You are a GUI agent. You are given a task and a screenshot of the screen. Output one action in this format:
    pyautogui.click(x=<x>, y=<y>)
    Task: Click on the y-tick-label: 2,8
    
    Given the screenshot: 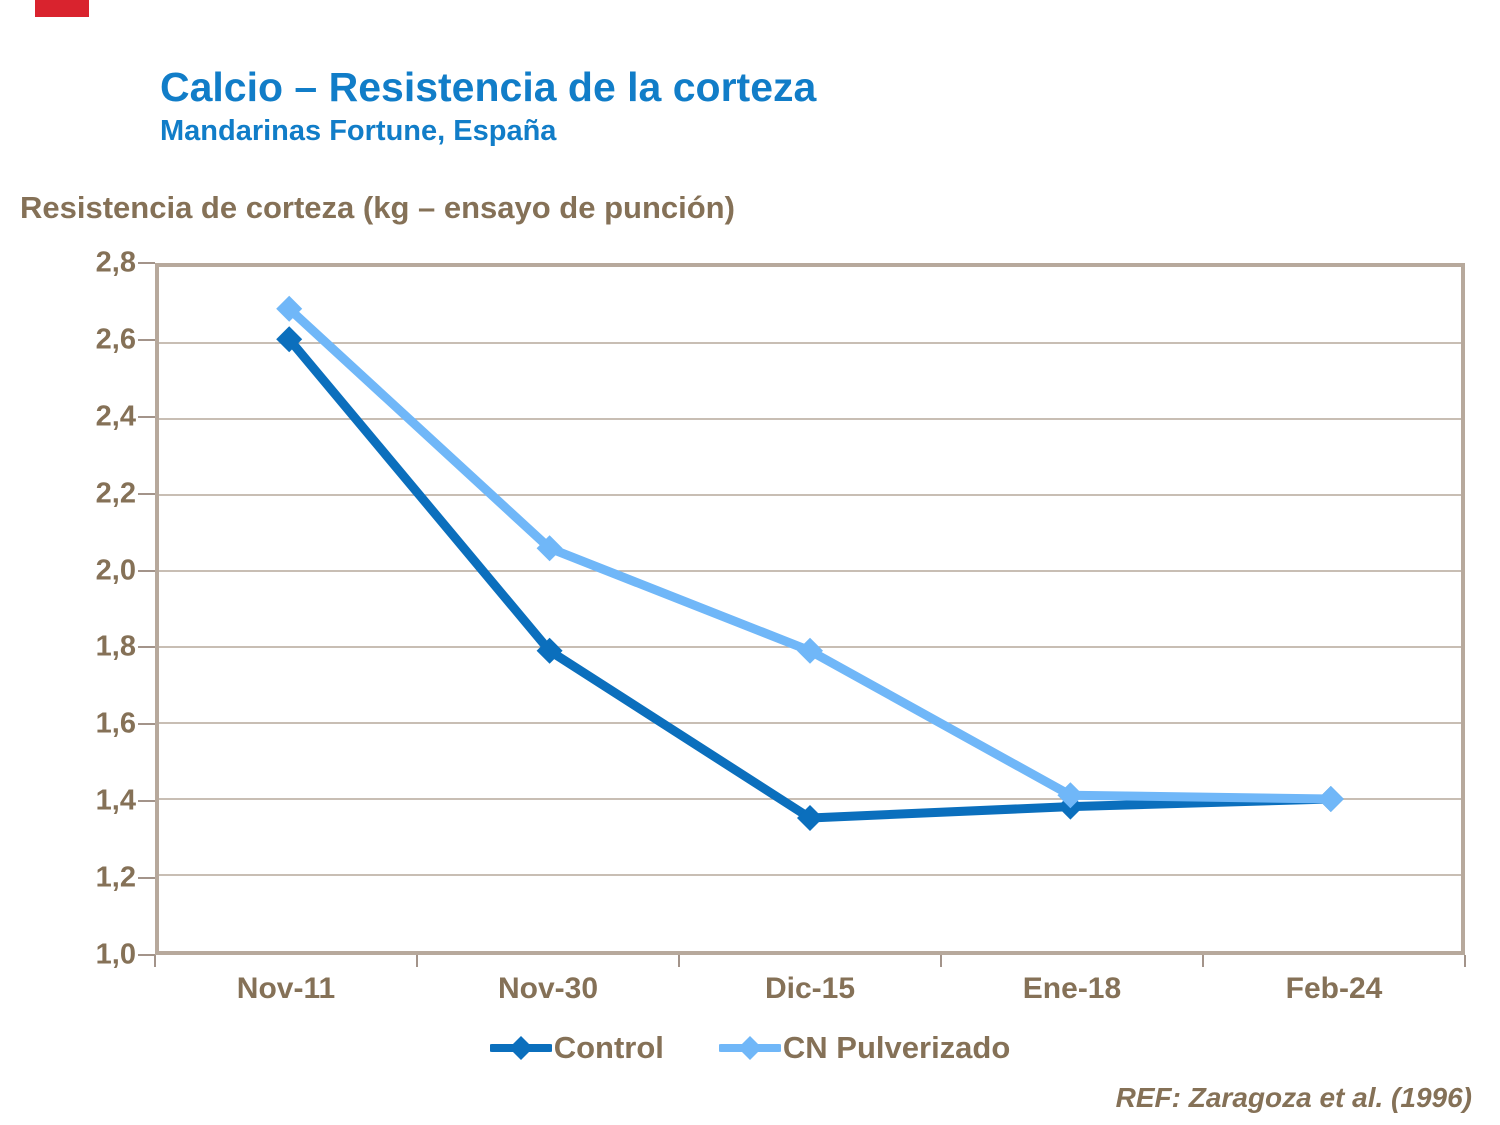 What is the action you would take?
    pyautogui.click(x=115, y=262)
    